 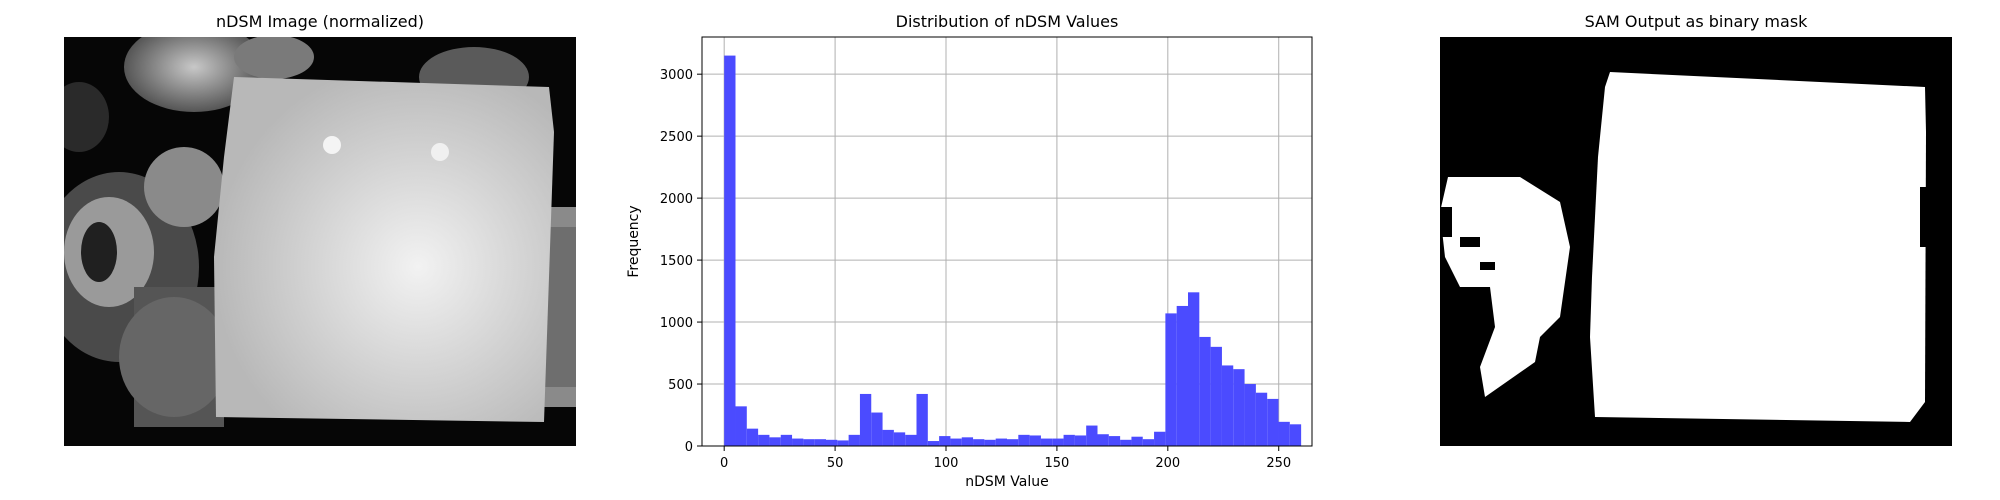 I want to click on x-tick-label: 200, so click(x=1167, y=463).